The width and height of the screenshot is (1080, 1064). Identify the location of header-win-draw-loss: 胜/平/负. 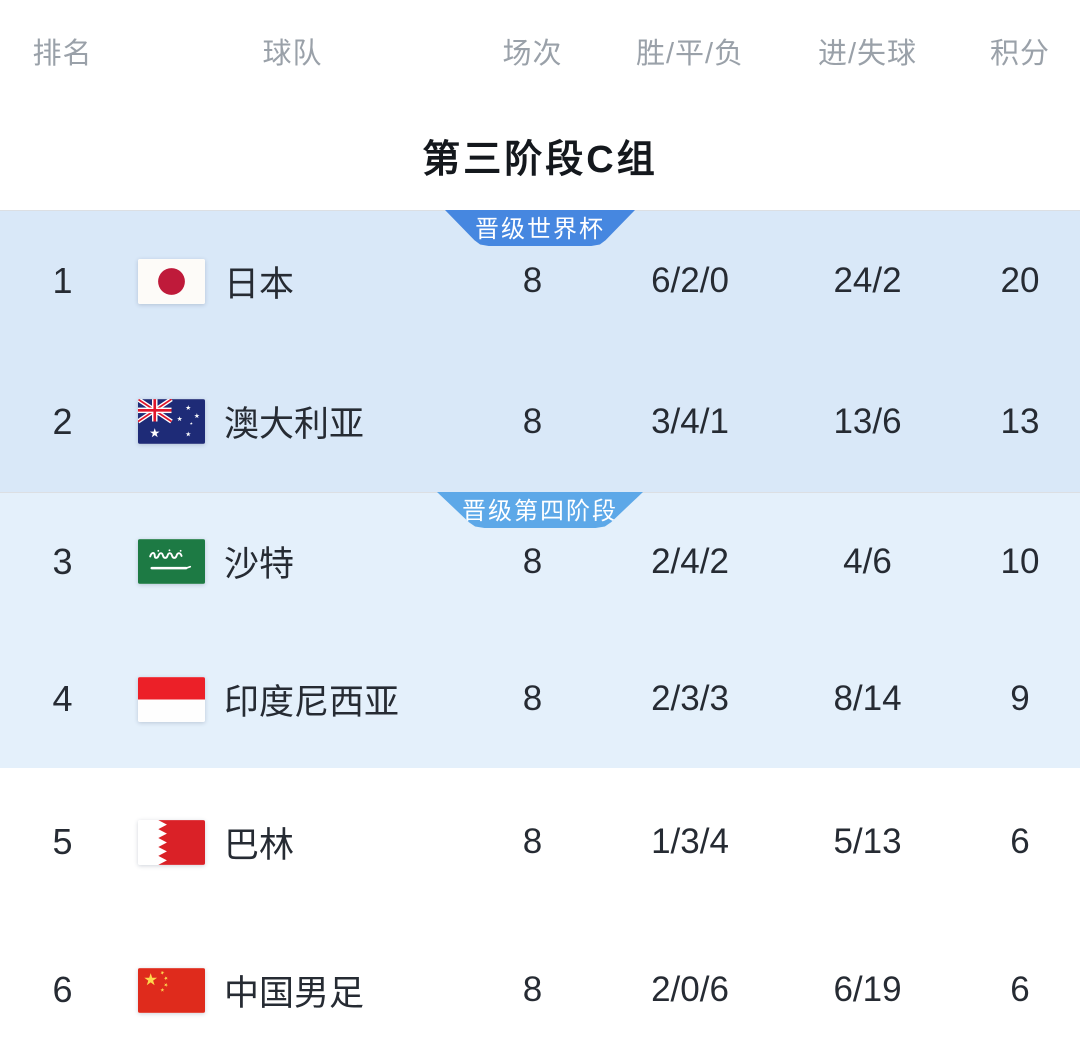
(690, 54).